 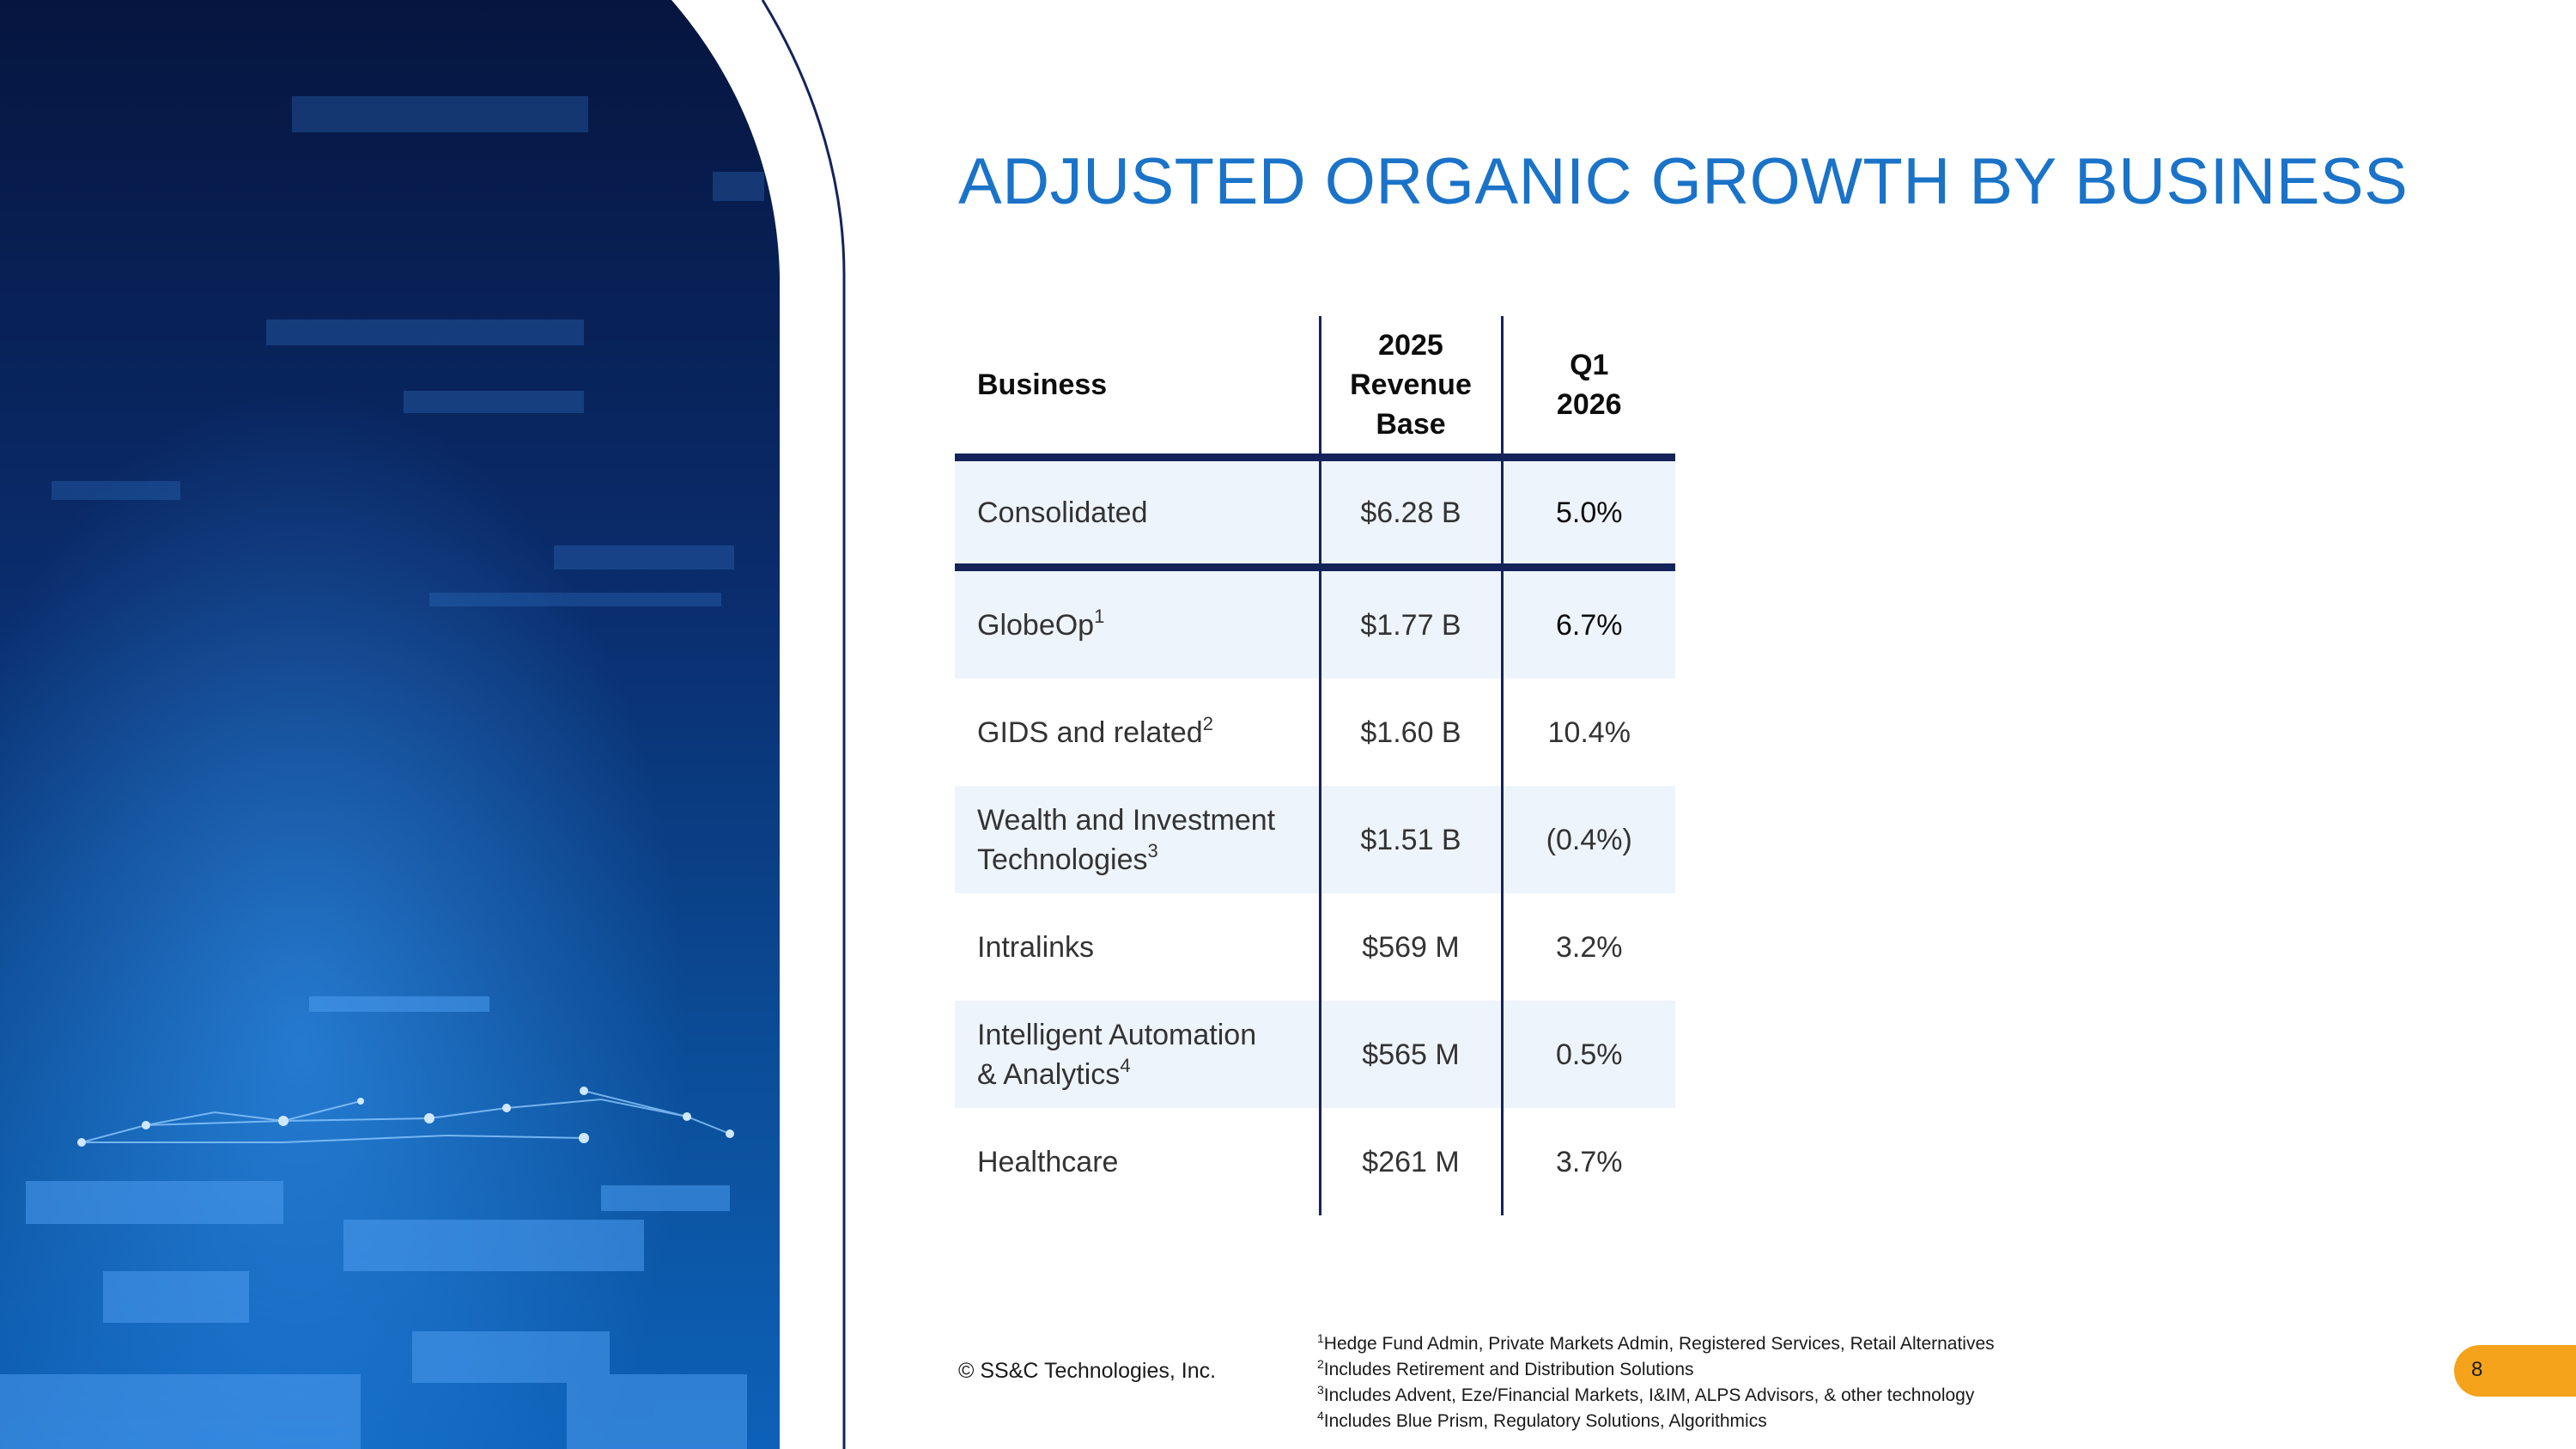 I want to click on header-business: Business, so click(x=1137, y=388).